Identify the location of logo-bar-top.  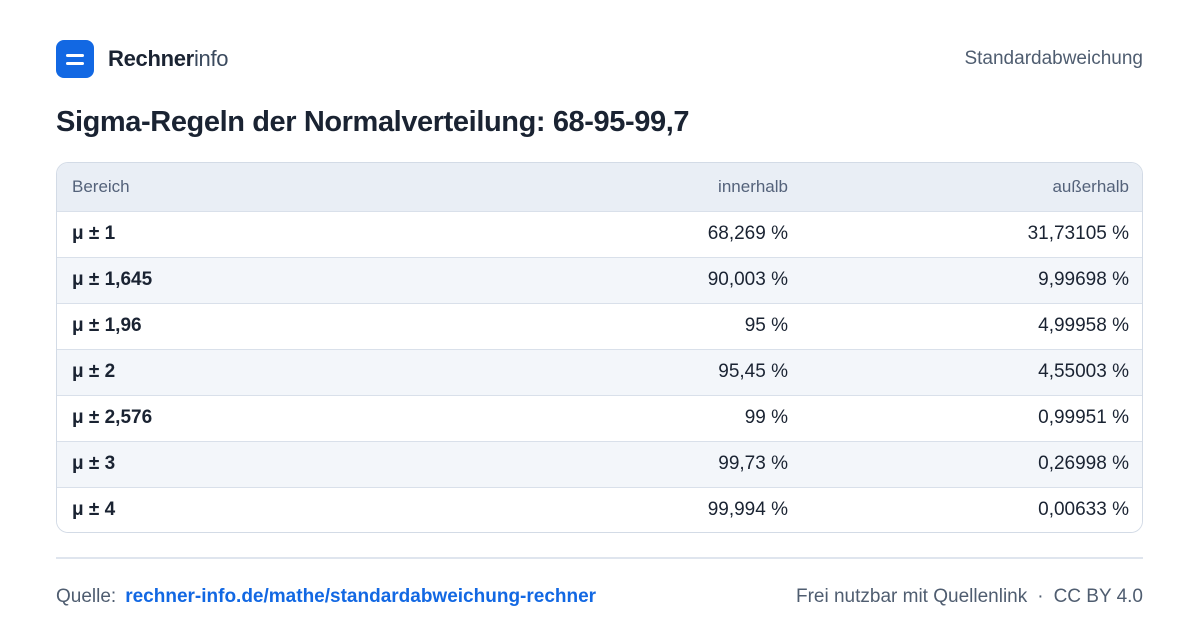
(75, 55).